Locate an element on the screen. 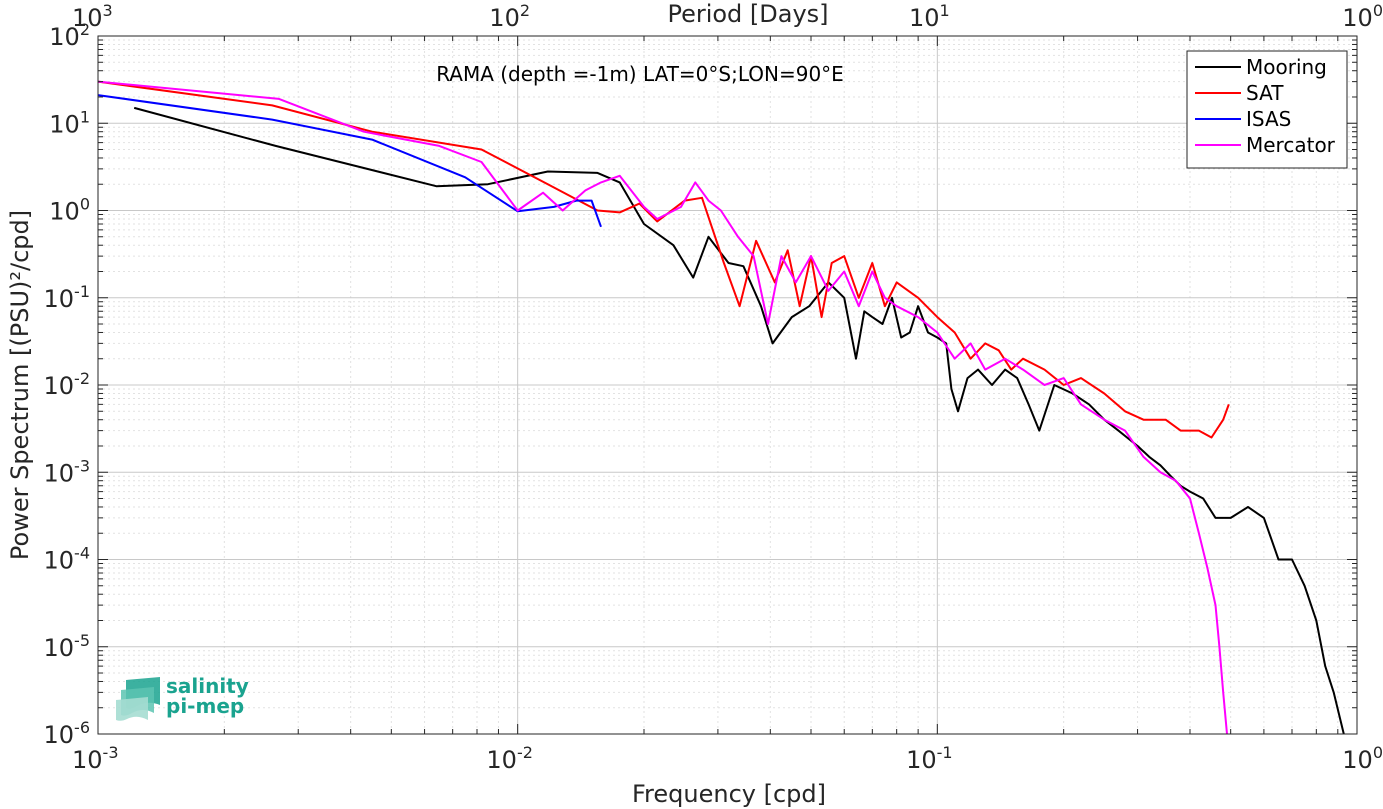 The image size is (1383, 809). salinity-pi-mep-logo: salinity pi-mep is located at coordinates (182, 697).